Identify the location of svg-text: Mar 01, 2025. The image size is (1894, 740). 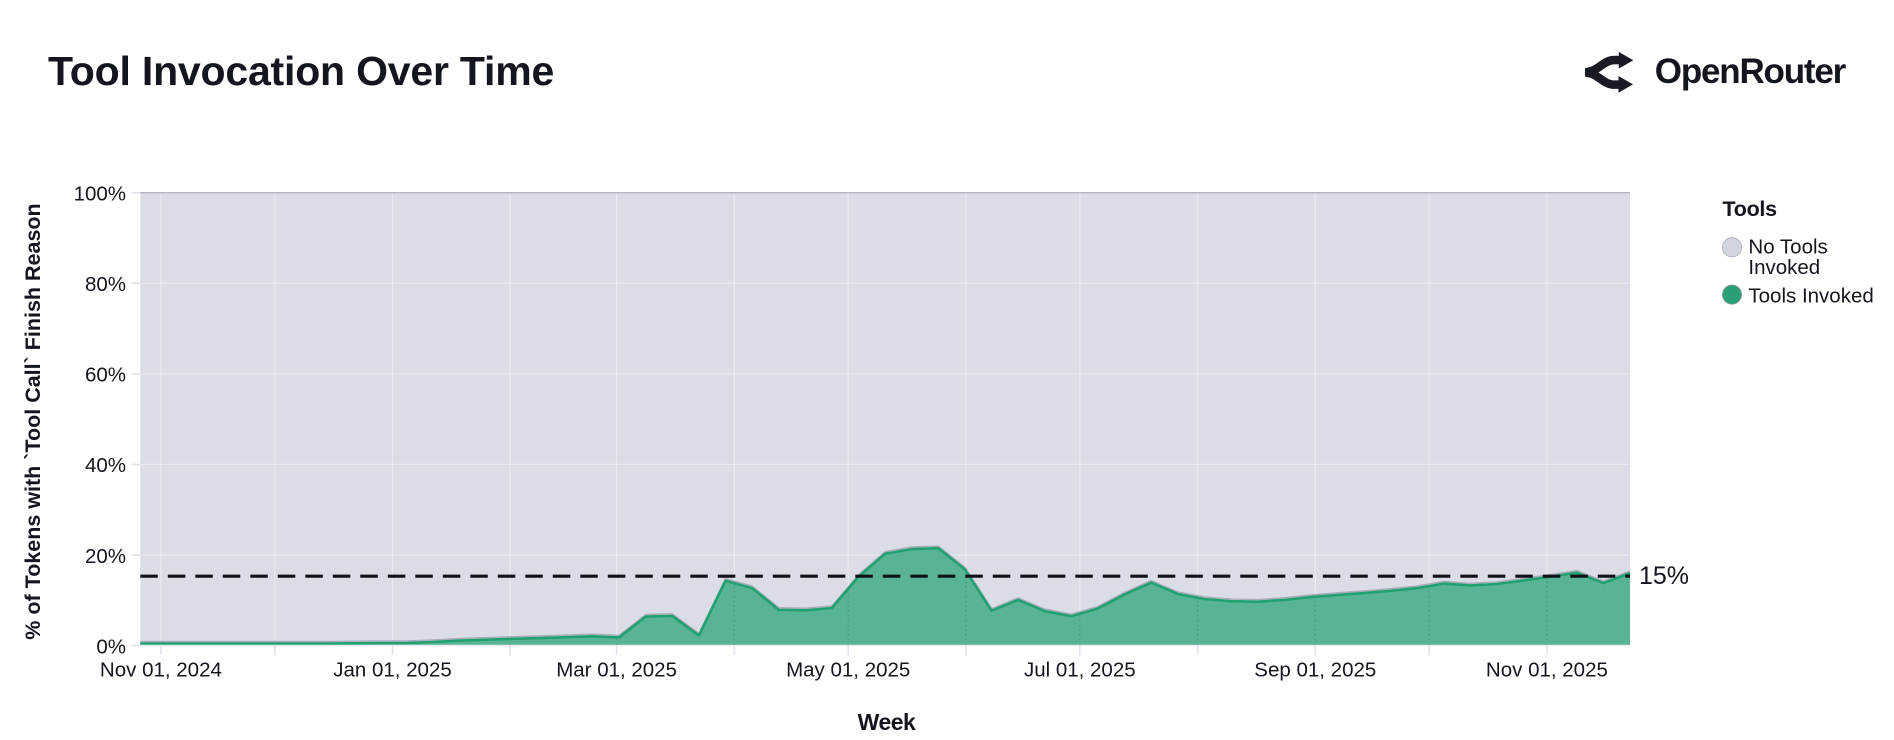
(616, 670).